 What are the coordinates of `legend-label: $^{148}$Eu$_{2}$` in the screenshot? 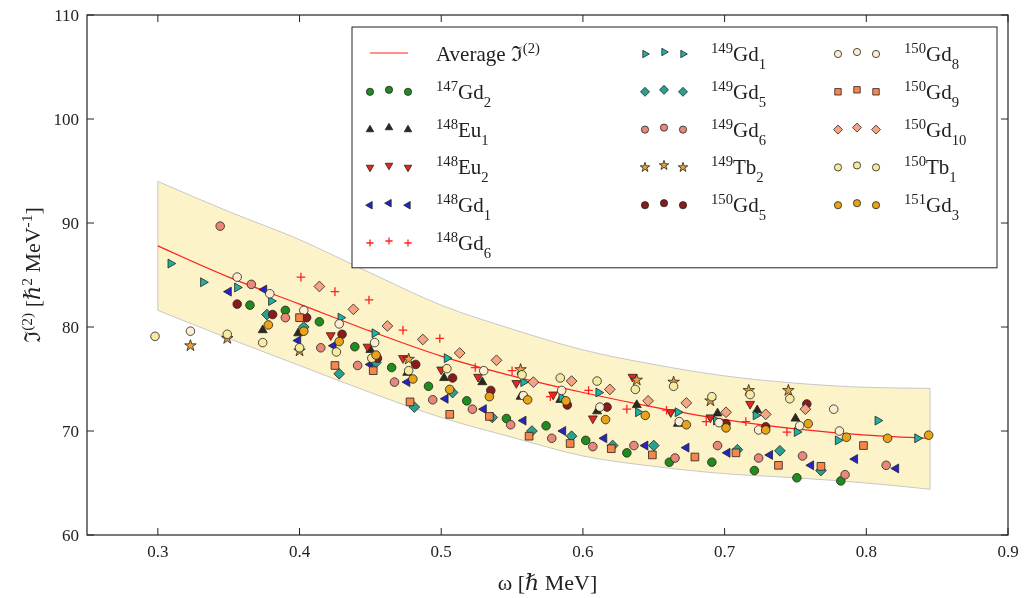 It's located at (462, 169).